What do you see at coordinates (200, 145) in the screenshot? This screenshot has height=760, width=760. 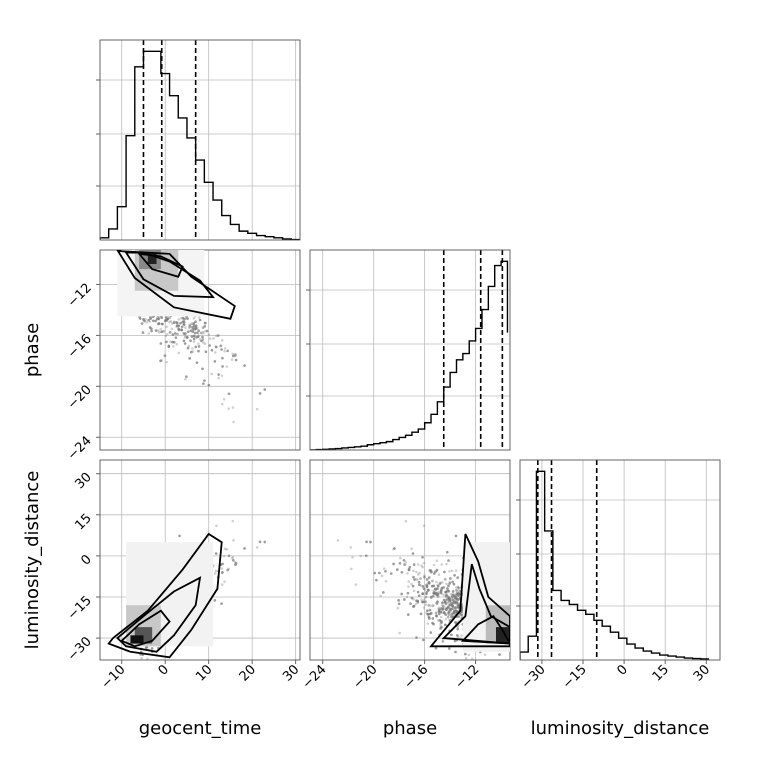 I see `histogram-geocent_time` at bounding box center [200, 145].